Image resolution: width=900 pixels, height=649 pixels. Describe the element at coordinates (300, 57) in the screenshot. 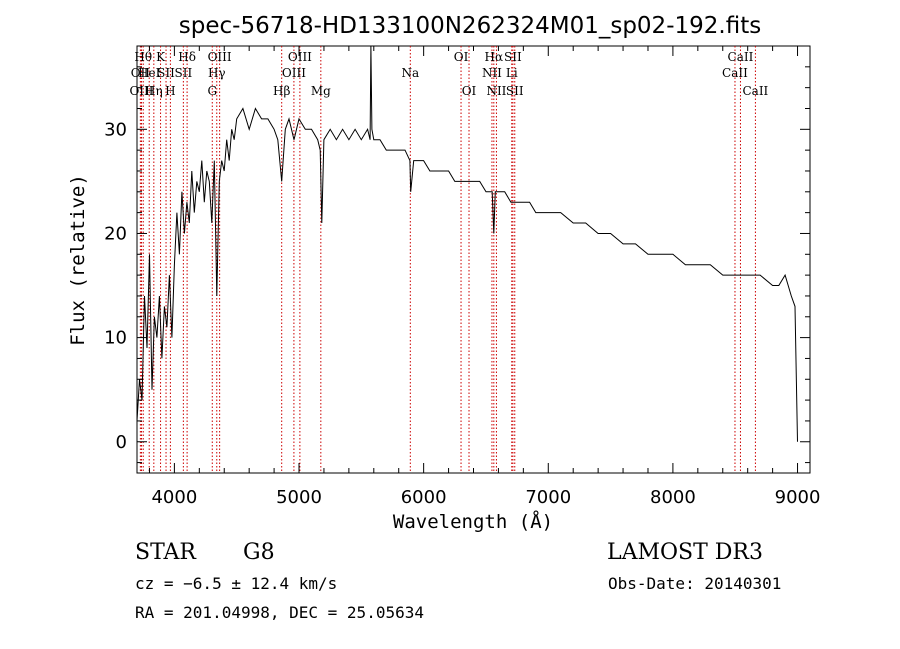

I see `line-marker-label-15: OIII` at that location.